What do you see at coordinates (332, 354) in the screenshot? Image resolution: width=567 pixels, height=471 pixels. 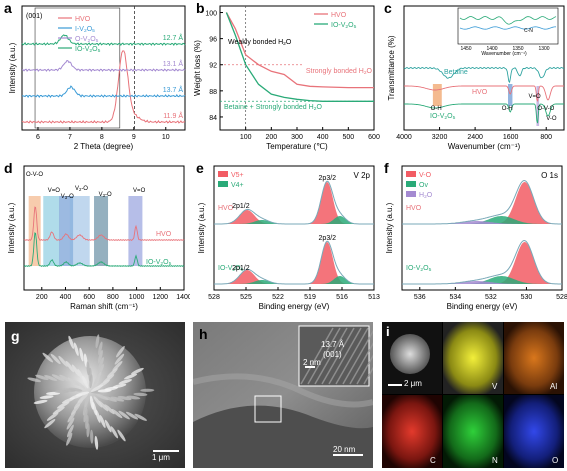 I see `inset-plane-label: (001)` at bounding box center [332, 354].